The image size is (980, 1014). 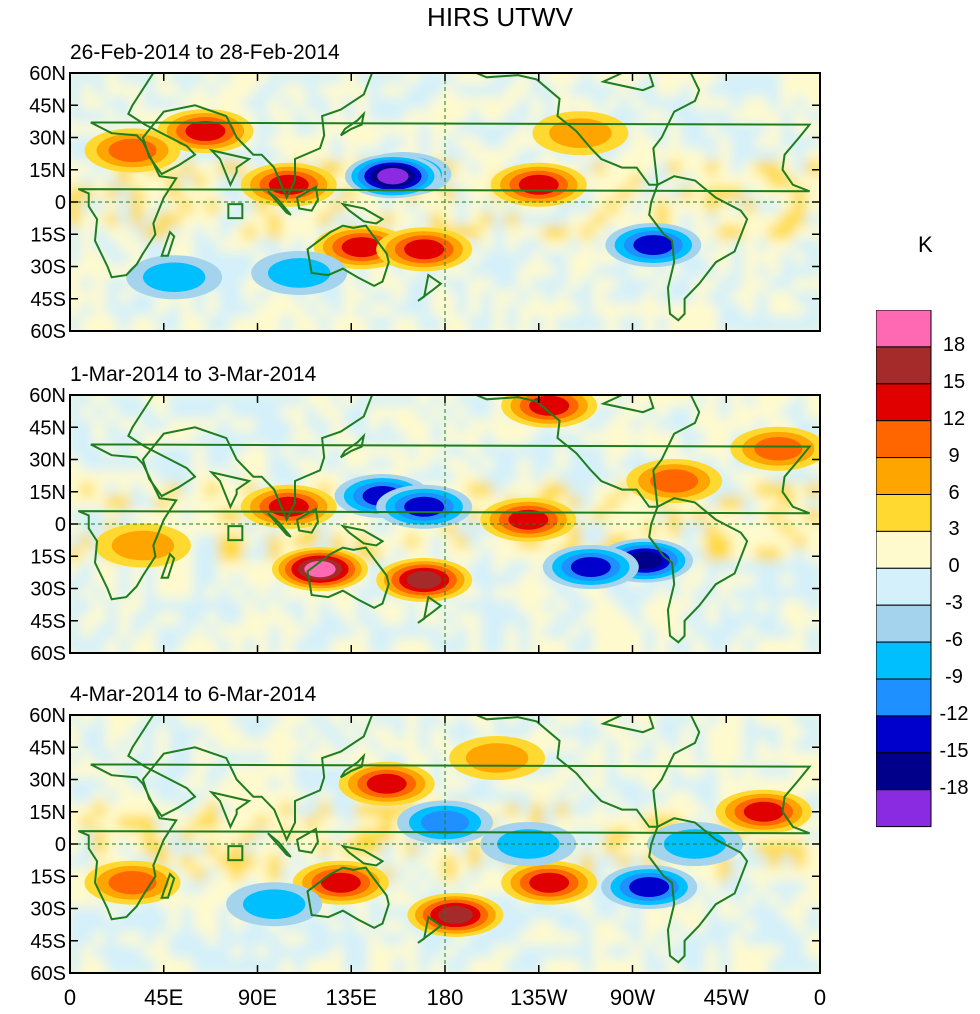 I want to click on panel-2-subtitle: 1-Mar-2014 to 3-Mar-2014, so click(x=193, y=374).